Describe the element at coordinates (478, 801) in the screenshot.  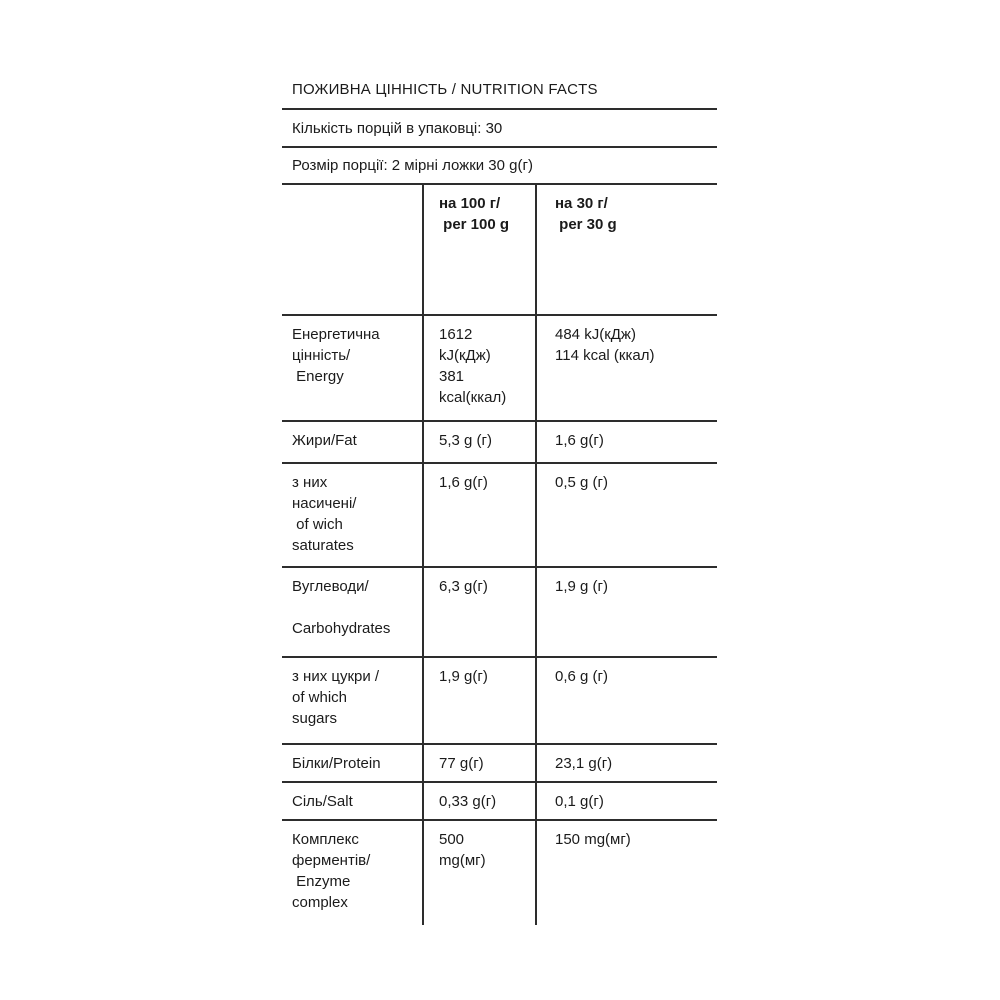
I see `value-per-100g: 0,33 g(г)` at that location.